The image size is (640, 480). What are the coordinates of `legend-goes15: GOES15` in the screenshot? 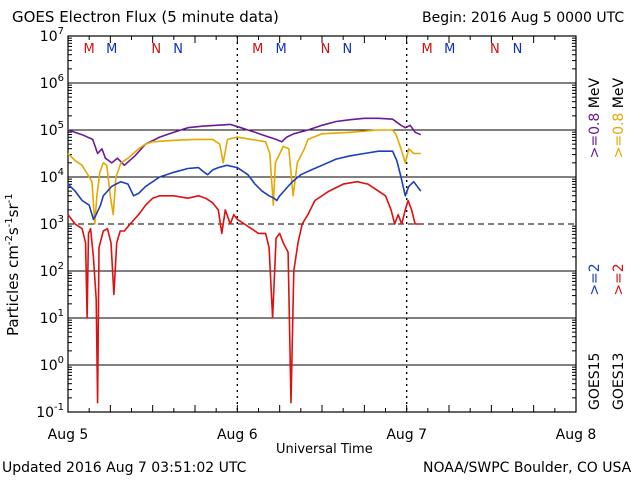 It's located at (595, 381).